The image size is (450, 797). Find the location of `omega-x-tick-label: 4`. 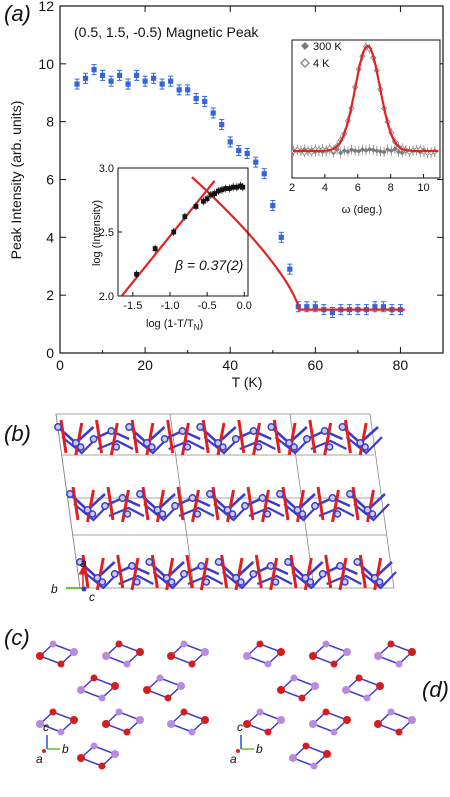

omega-x-tick-label: 4 is located at coordinates (325, 188).